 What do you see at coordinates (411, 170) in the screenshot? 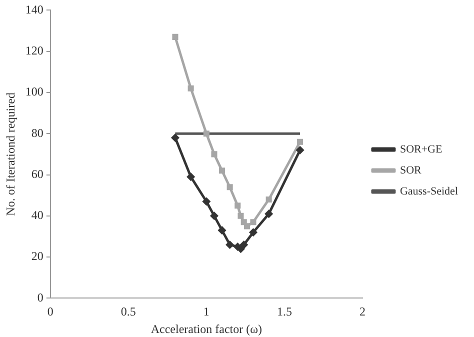
I see `legend-label: SOR` at bounding box center [411, 170].